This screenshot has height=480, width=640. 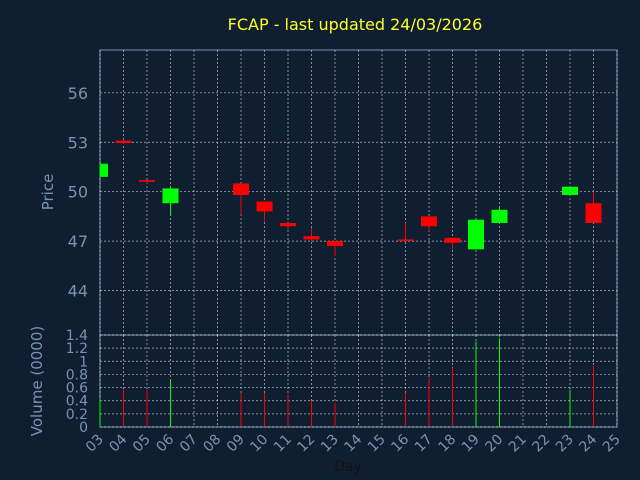 I want to click on volume-bars, so click(x=346, y=382).